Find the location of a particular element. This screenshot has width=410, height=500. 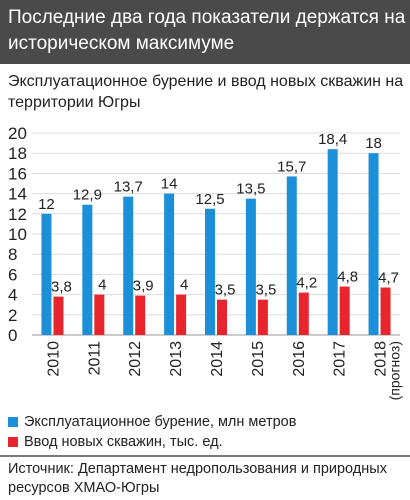

data-label-drilling: 14 is located at coordinates (169, 184).